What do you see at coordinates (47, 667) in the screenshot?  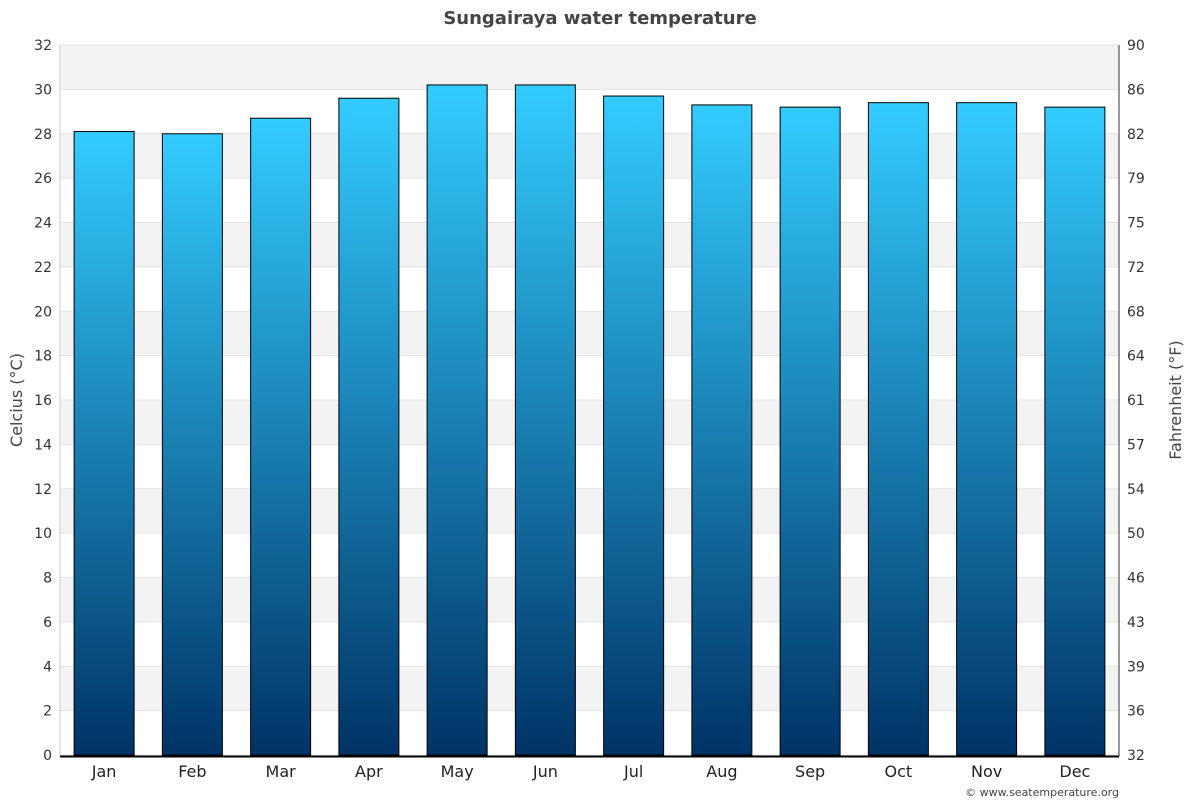 I see `y-tick-label-left: 4` at bounding box center [47, 667].